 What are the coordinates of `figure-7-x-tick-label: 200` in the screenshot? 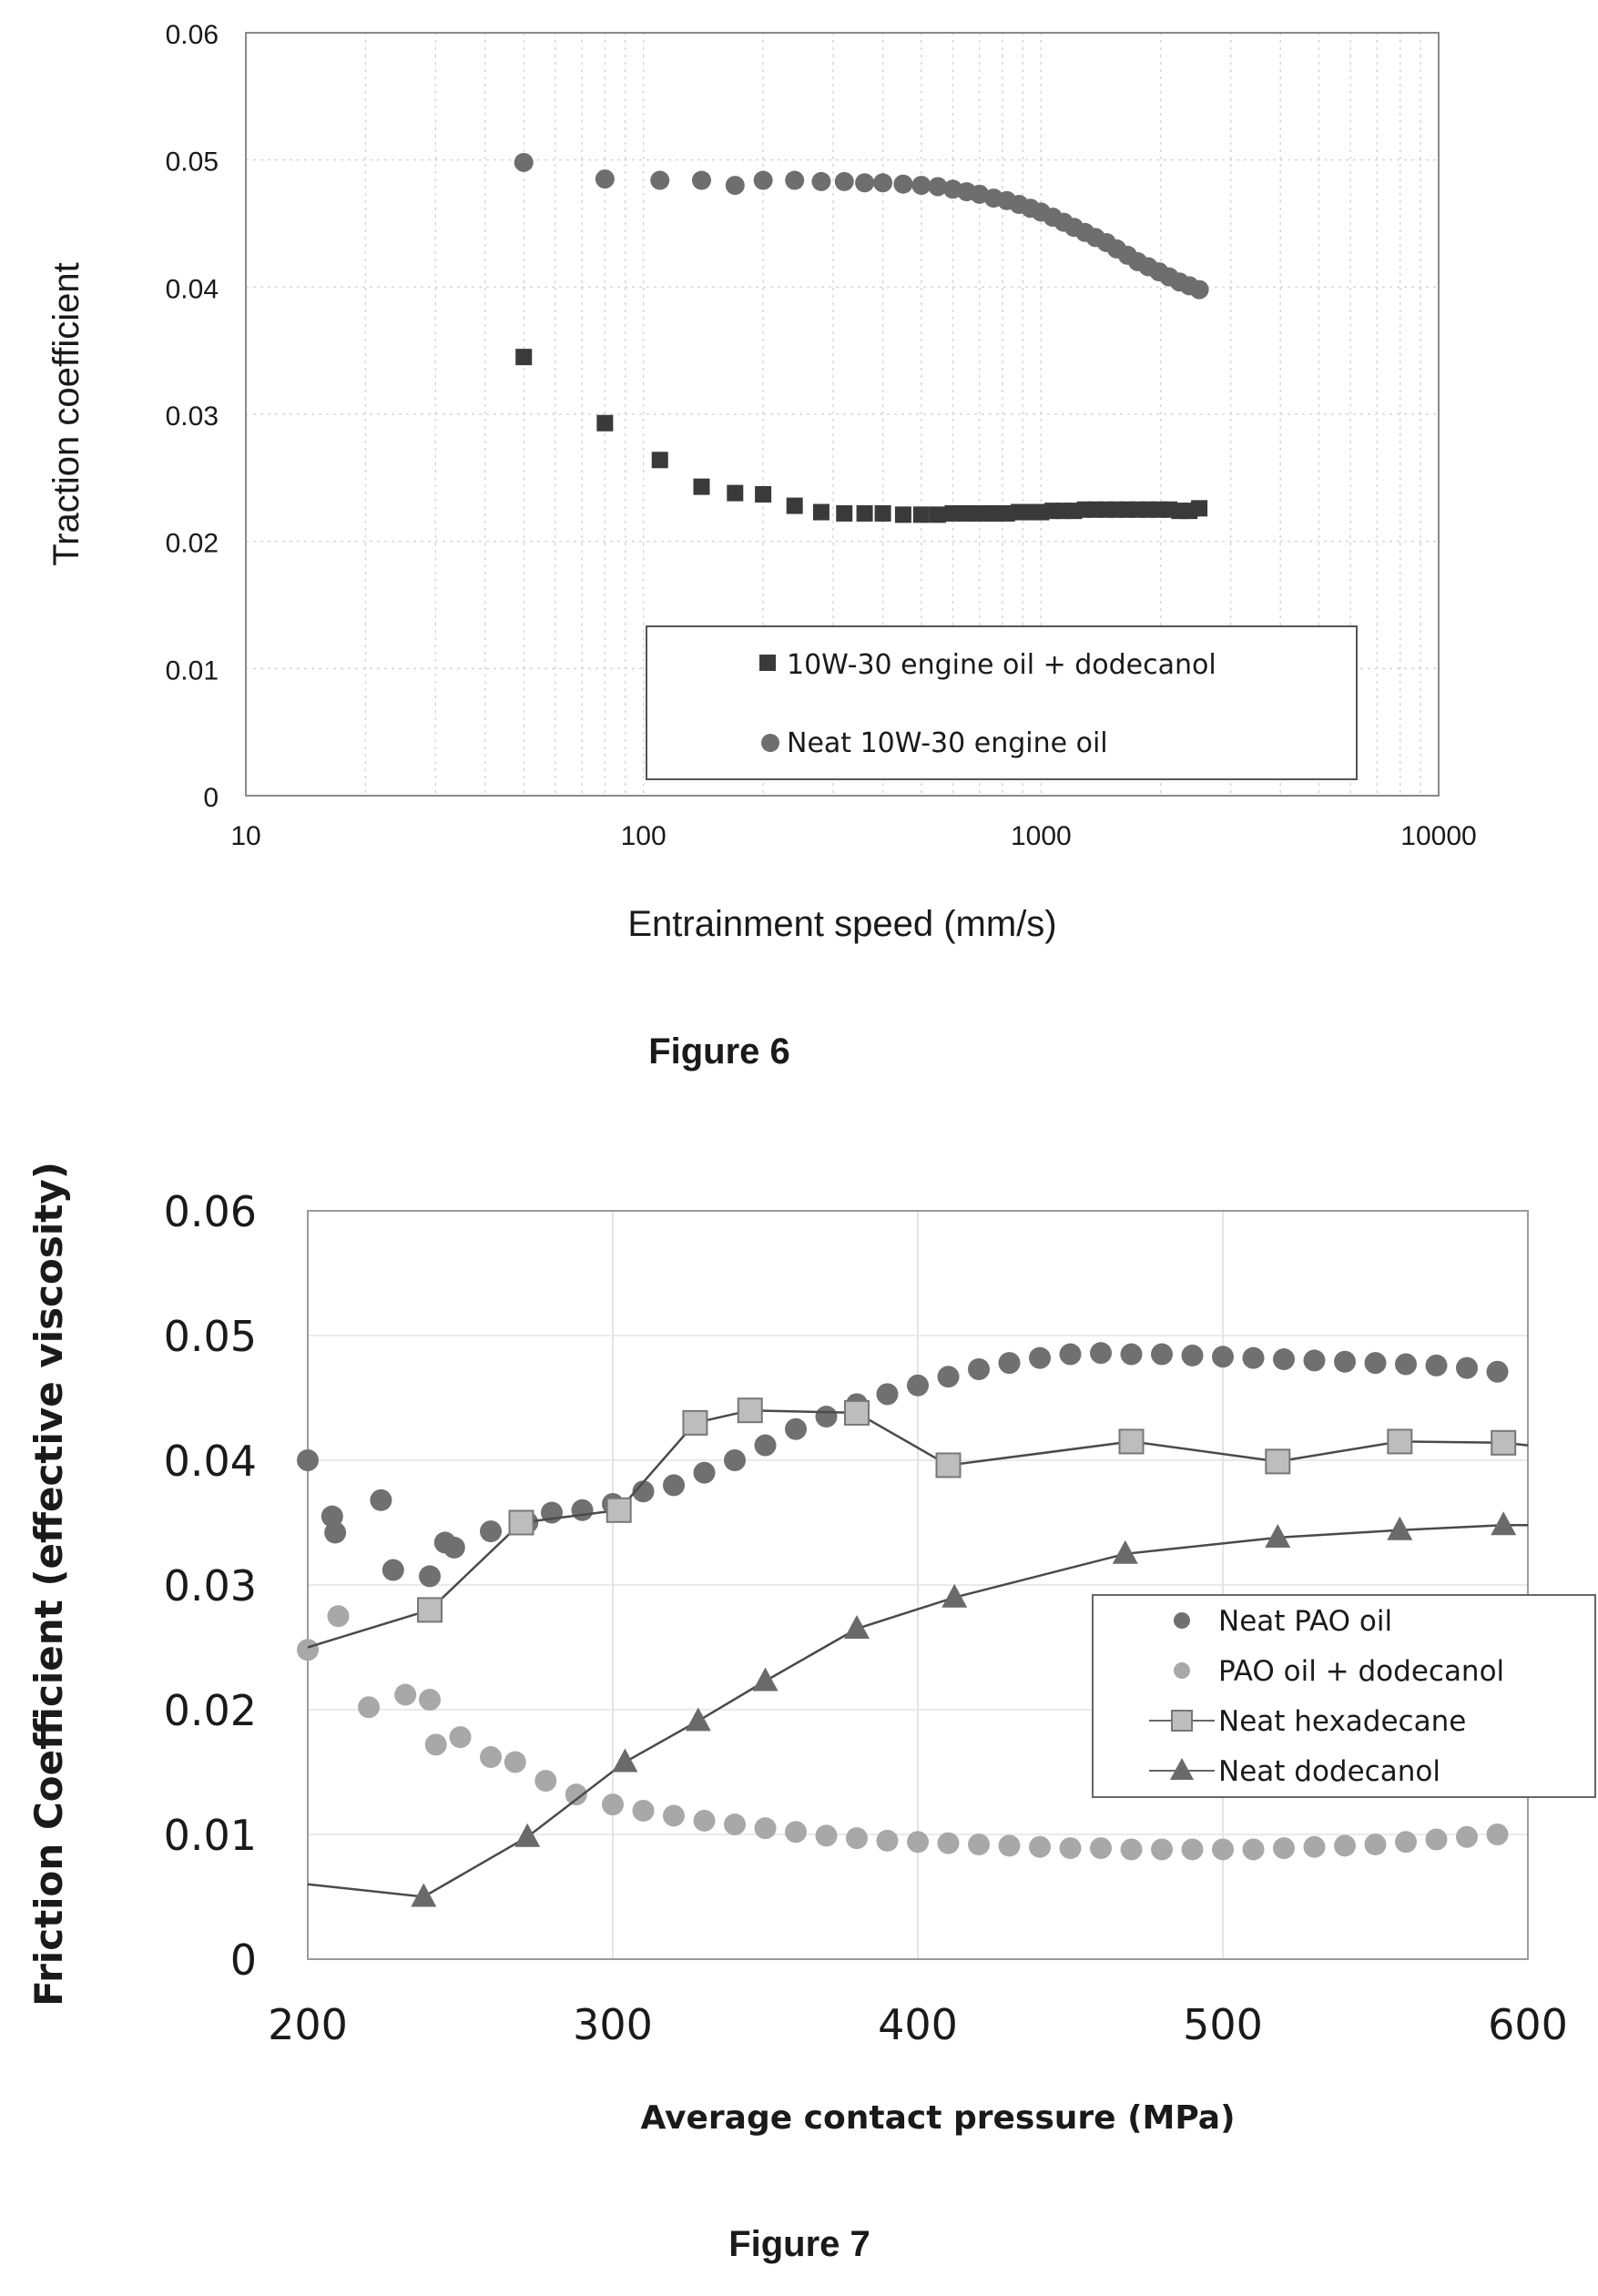 It's located at (308, 2024).